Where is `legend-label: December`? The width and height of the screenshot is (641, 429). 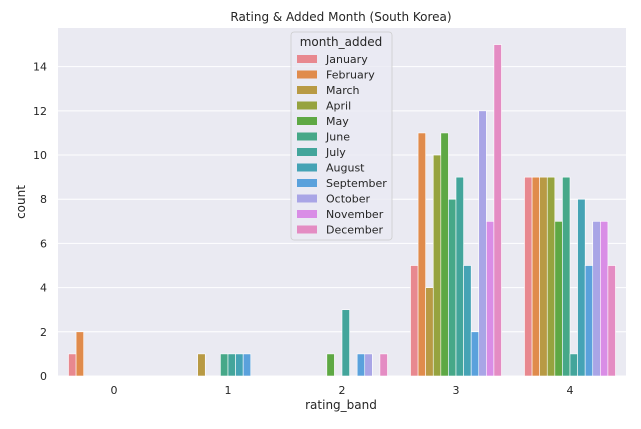 legend-label: December is located at coordinates (355, 230).